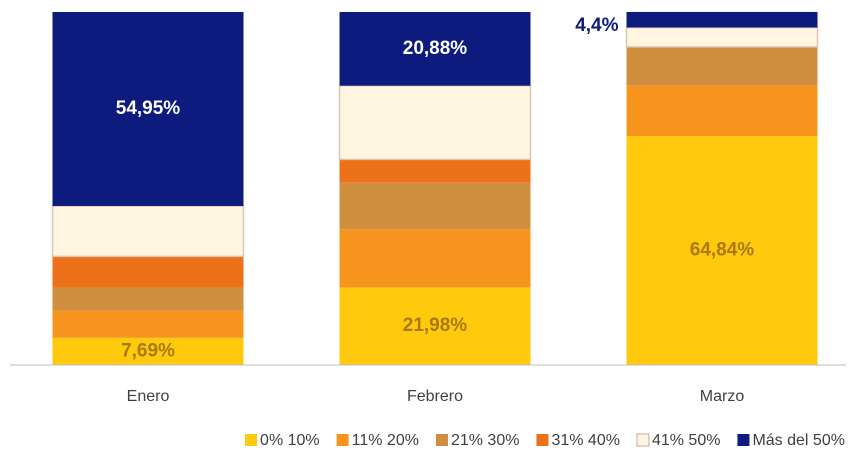  What do you see at coordinates (485, 440) in the screenshot?
I see `legend-label: 21% 30%` at bounding box center [485, 440].